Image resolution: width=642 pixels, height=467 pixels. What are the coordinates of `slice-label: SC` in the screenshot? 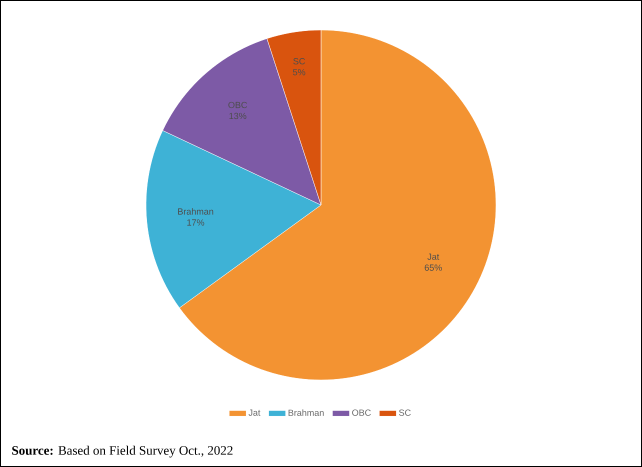 It's located at (299, 61).